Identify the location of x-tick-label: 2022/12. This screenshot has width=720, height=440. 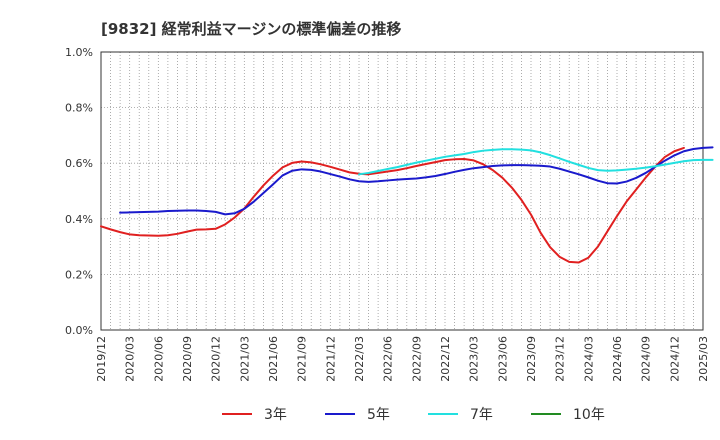
(445, 359).